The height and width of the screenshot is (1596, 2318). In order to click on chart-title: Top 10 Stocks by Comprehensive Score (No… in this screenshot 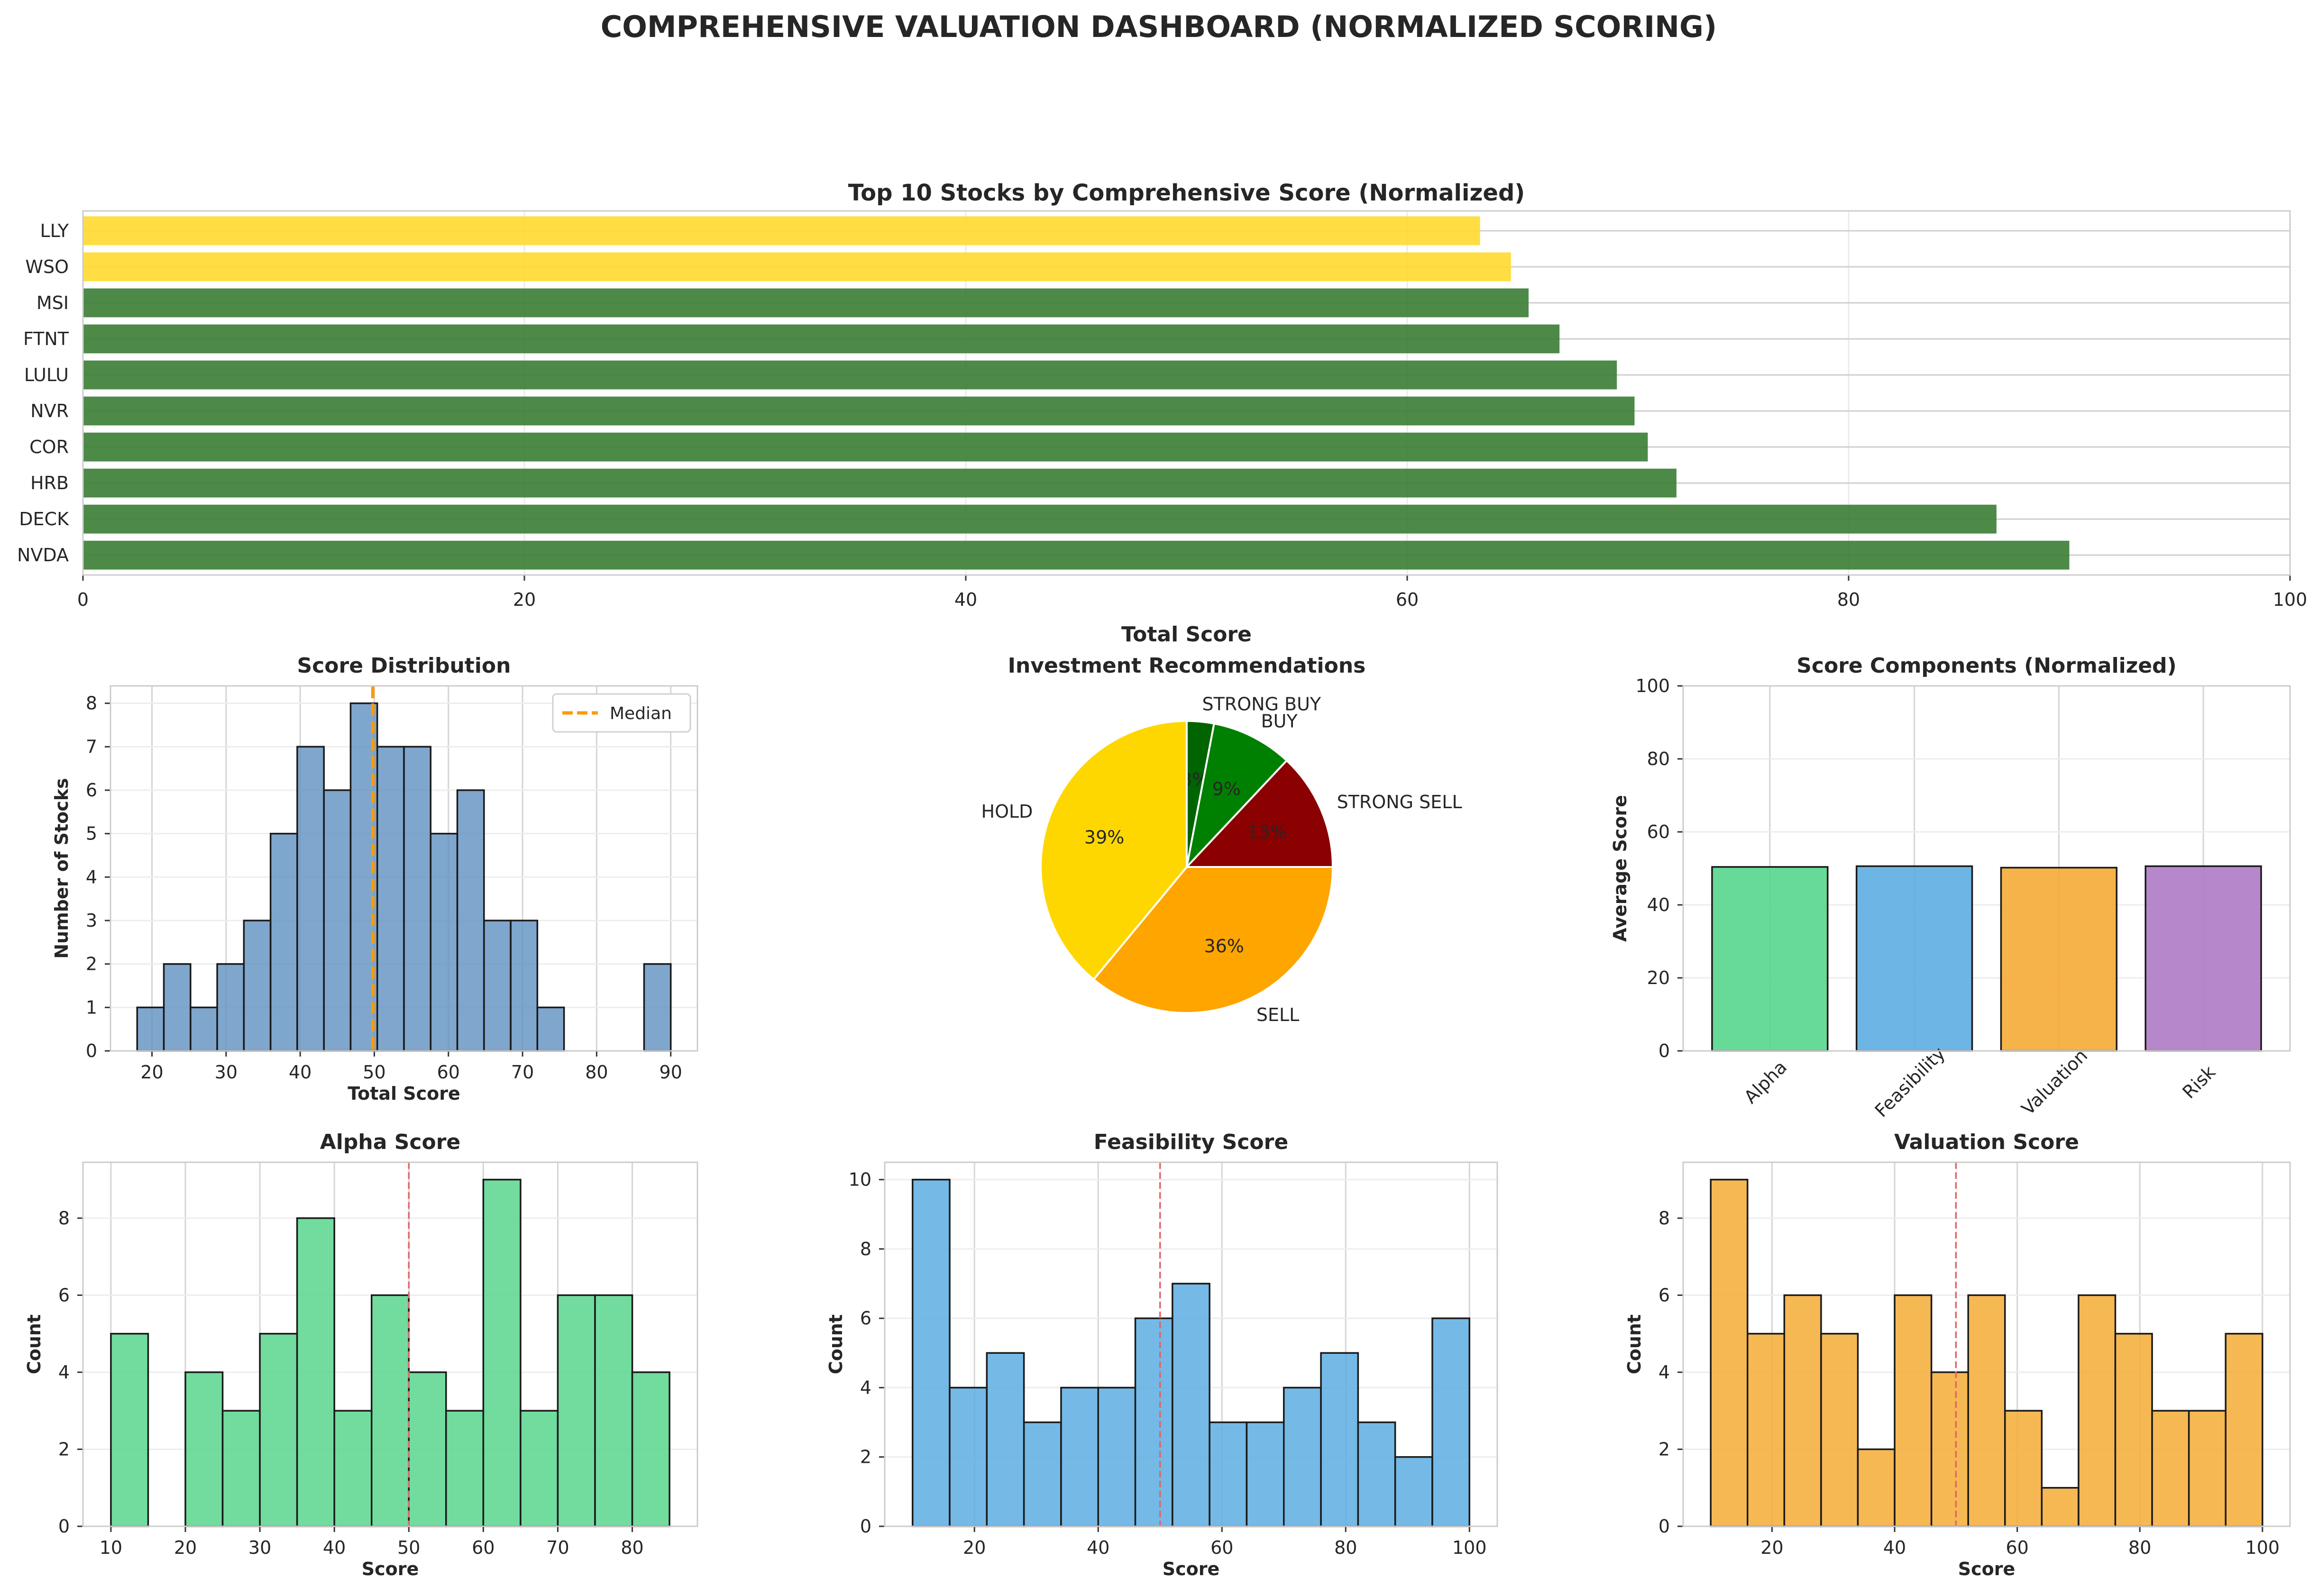, I will do `click(1186, 193)`.